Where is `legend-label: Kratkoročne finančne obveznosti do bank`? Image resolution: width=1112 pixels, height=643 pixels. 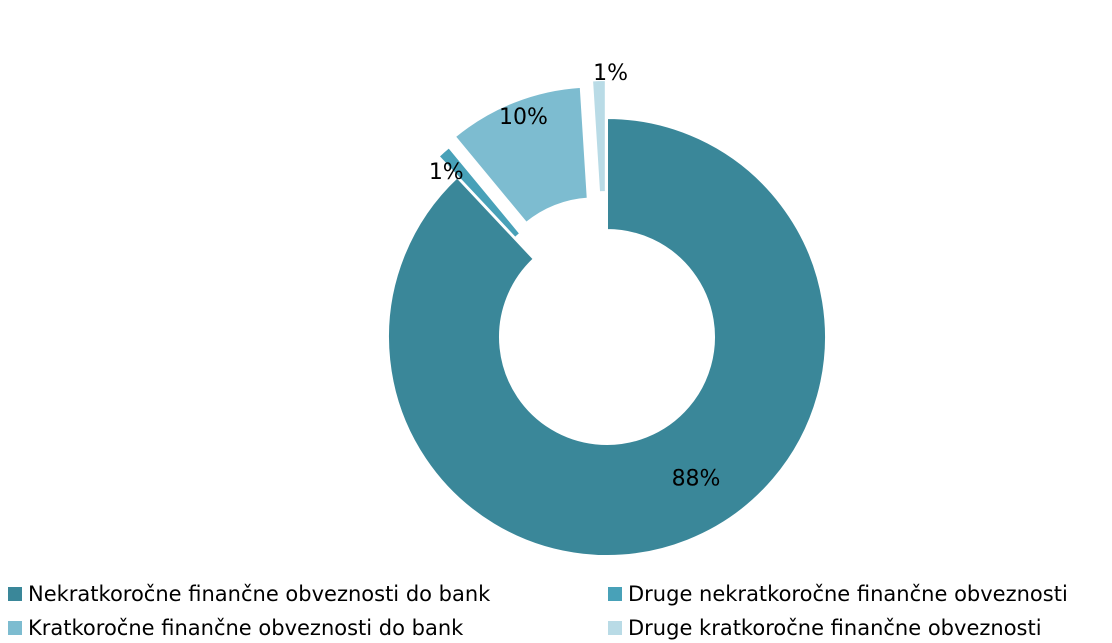
legend-label: Kratkoročne finančne obveznosti do bank is located at coordinates (246, 628).